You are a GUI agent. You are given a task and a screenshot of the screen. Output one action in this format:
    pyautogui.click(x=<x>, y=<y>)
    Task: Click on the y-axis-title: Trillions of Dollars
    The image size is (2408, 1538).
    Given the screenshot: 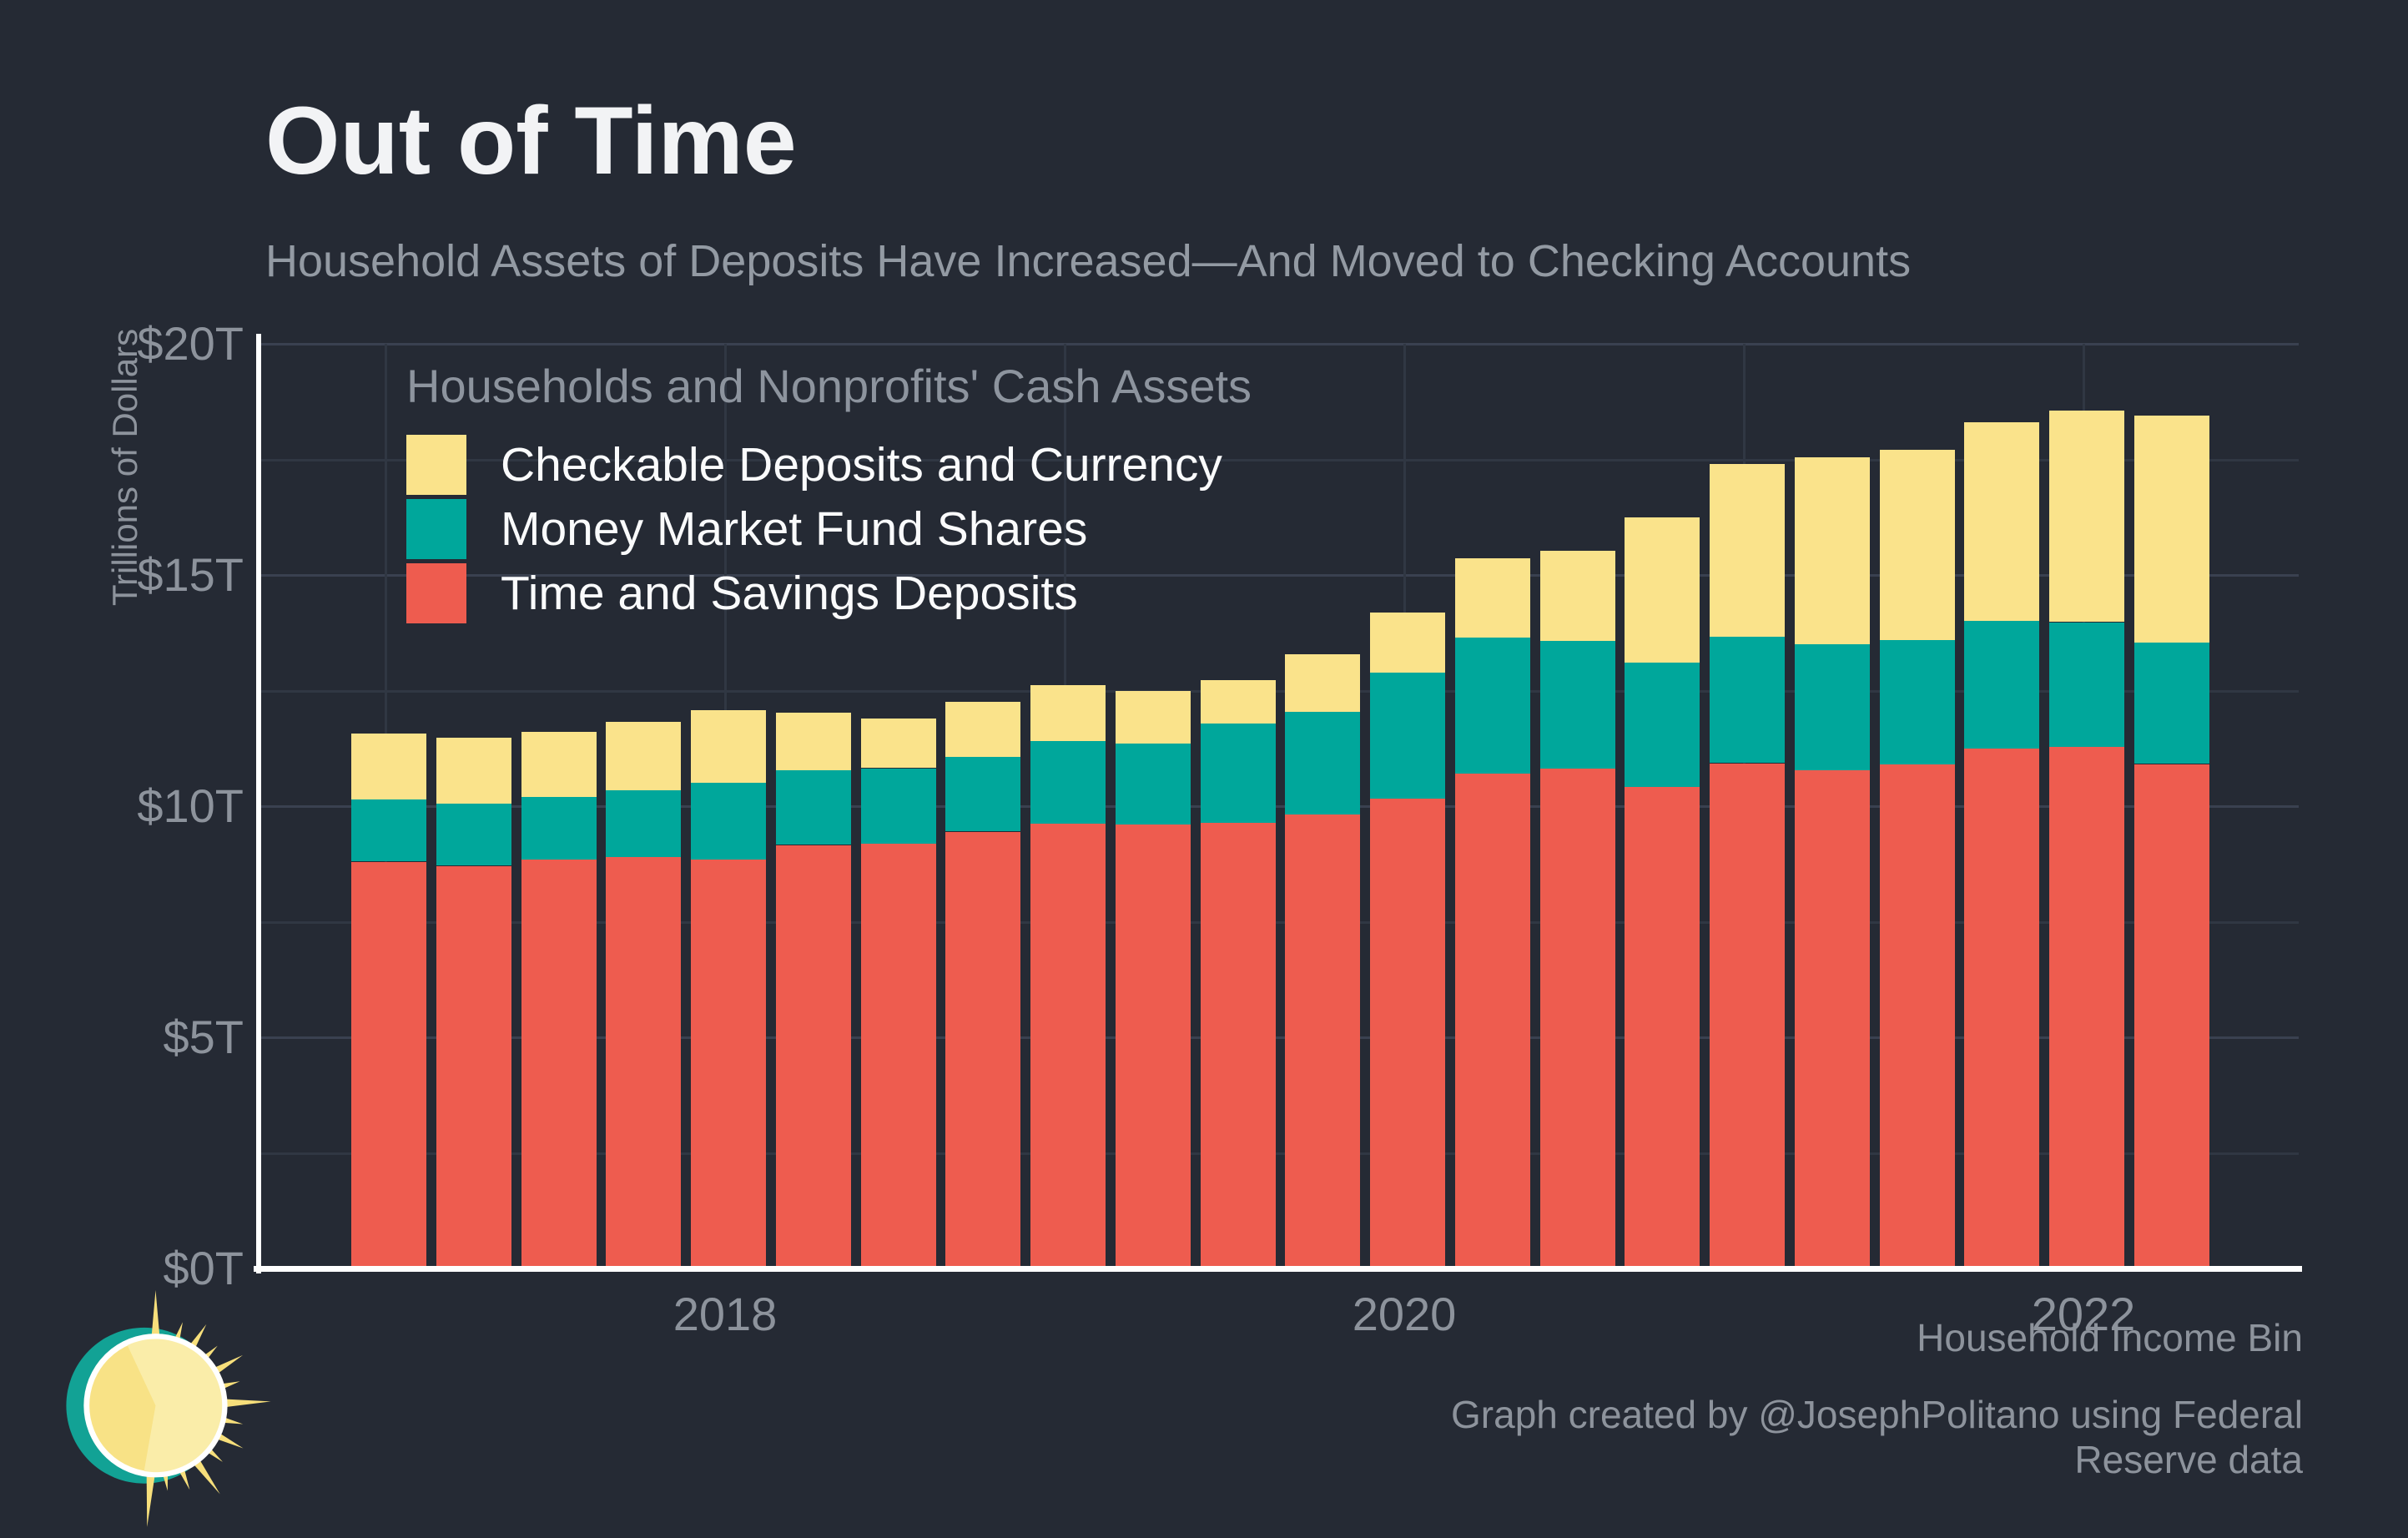 What is the action you would take?
    pyautogui.click(x=124, y=467)
    